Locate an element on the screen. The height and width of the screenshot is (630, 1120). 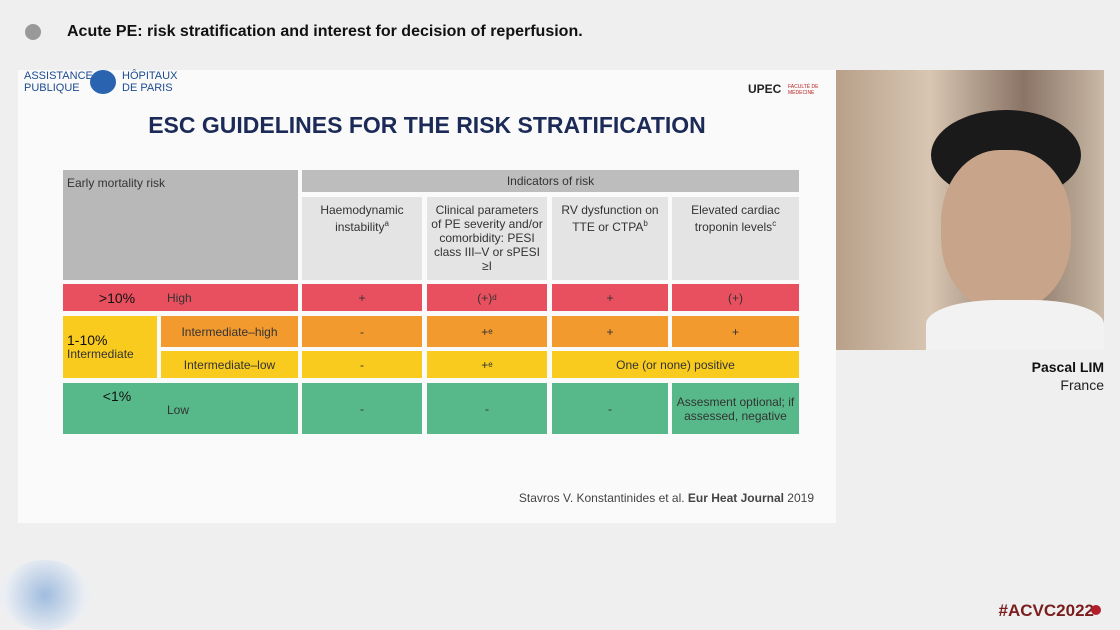
header-text: Indicators of risk is located at coordinates (550, 181).